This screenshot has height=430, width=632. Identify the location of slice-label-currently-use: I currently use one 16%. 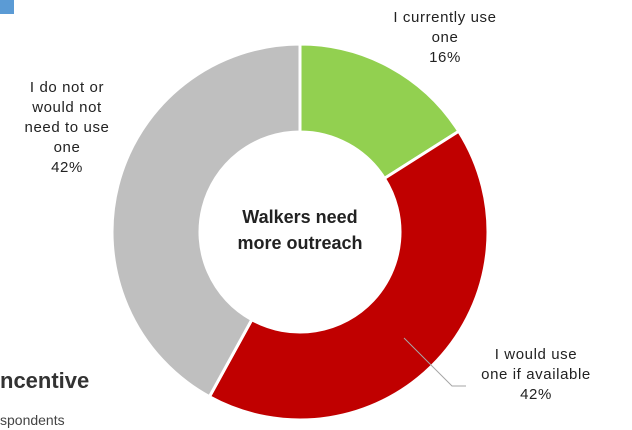
(445, 38).